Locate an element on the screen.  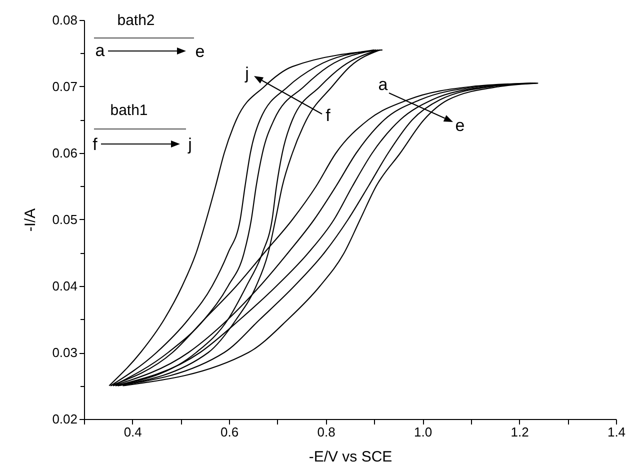
x-axis-title: -E/V vs SCE is located at coordinates (350, 457).